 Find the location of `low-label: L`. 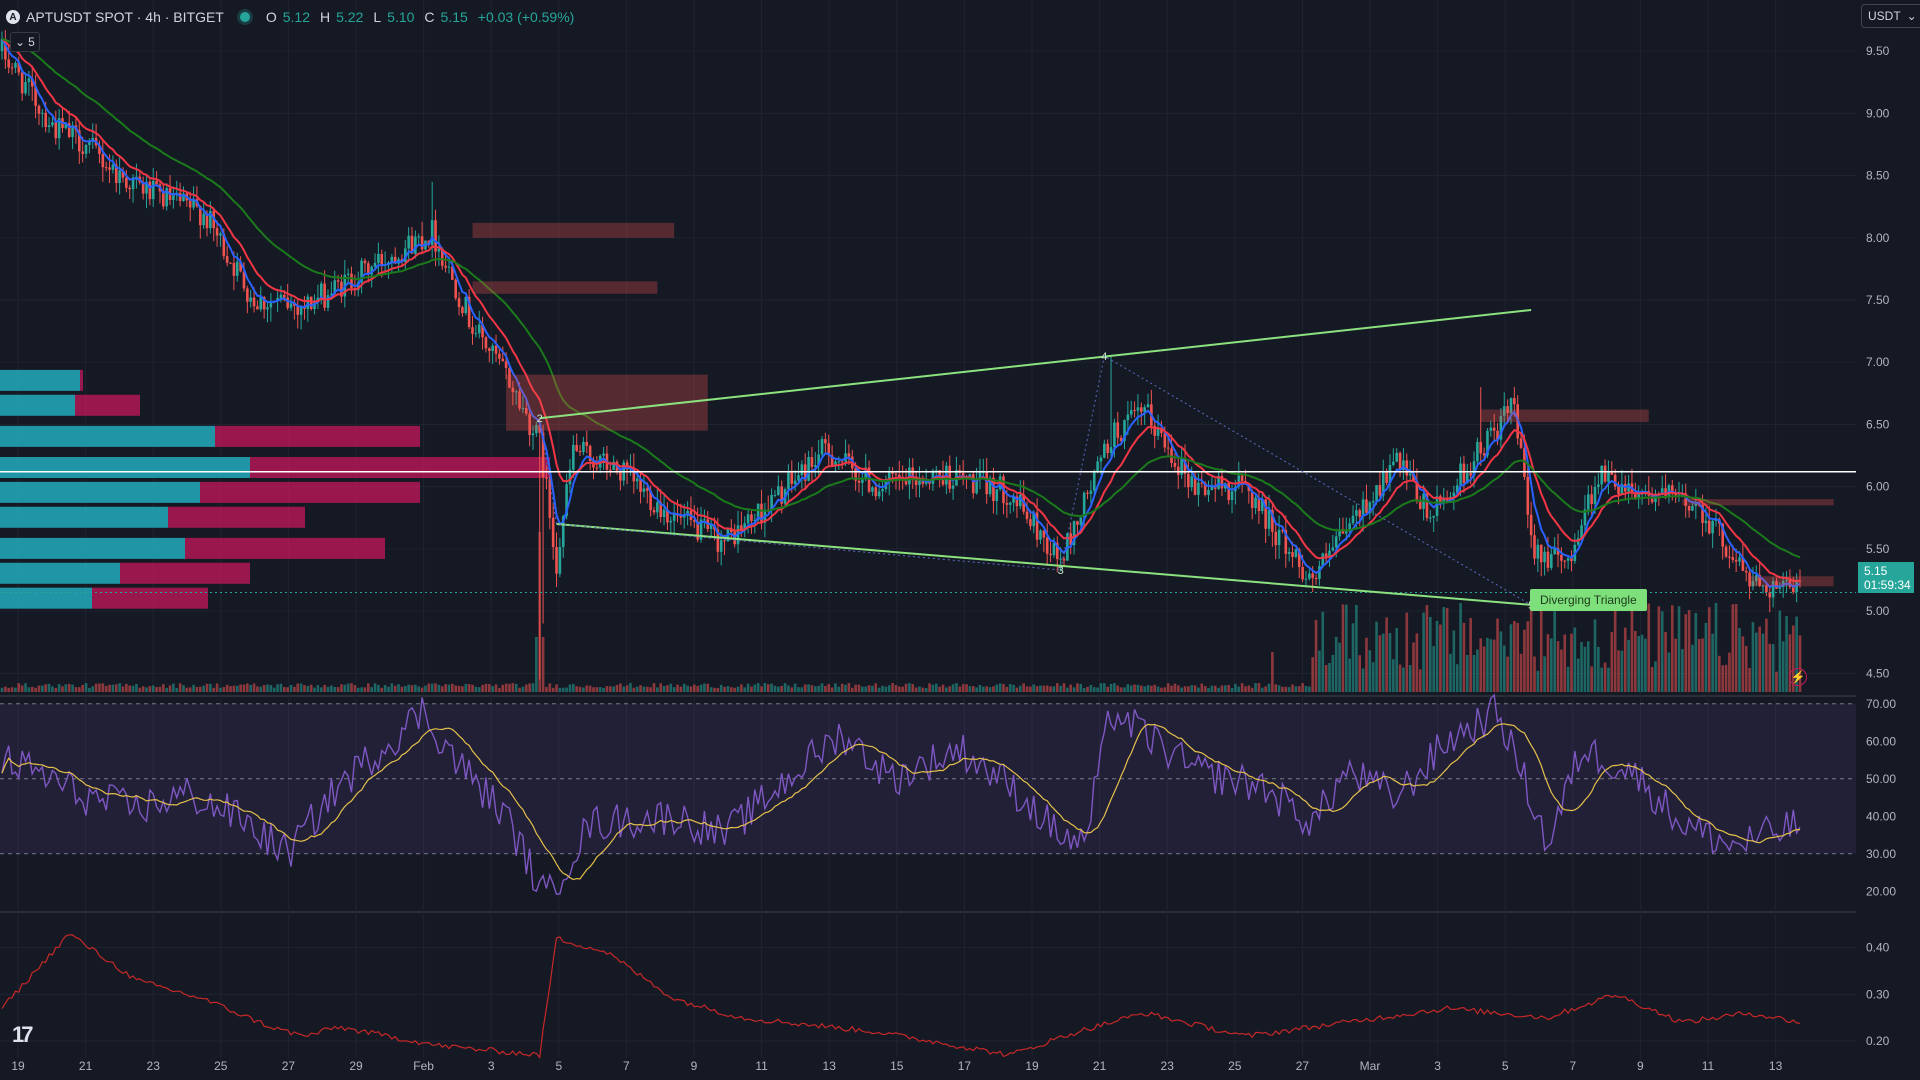

low-label: L is located at coordinates (377, 17).